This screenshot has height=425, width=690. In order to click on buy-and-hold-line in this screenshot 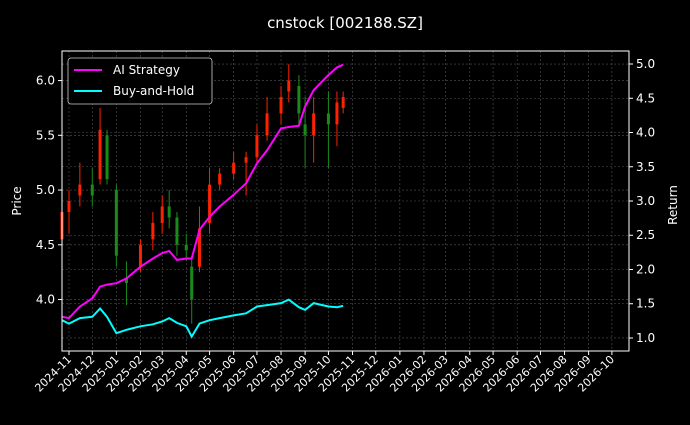, I will do `click(202, 318)`.